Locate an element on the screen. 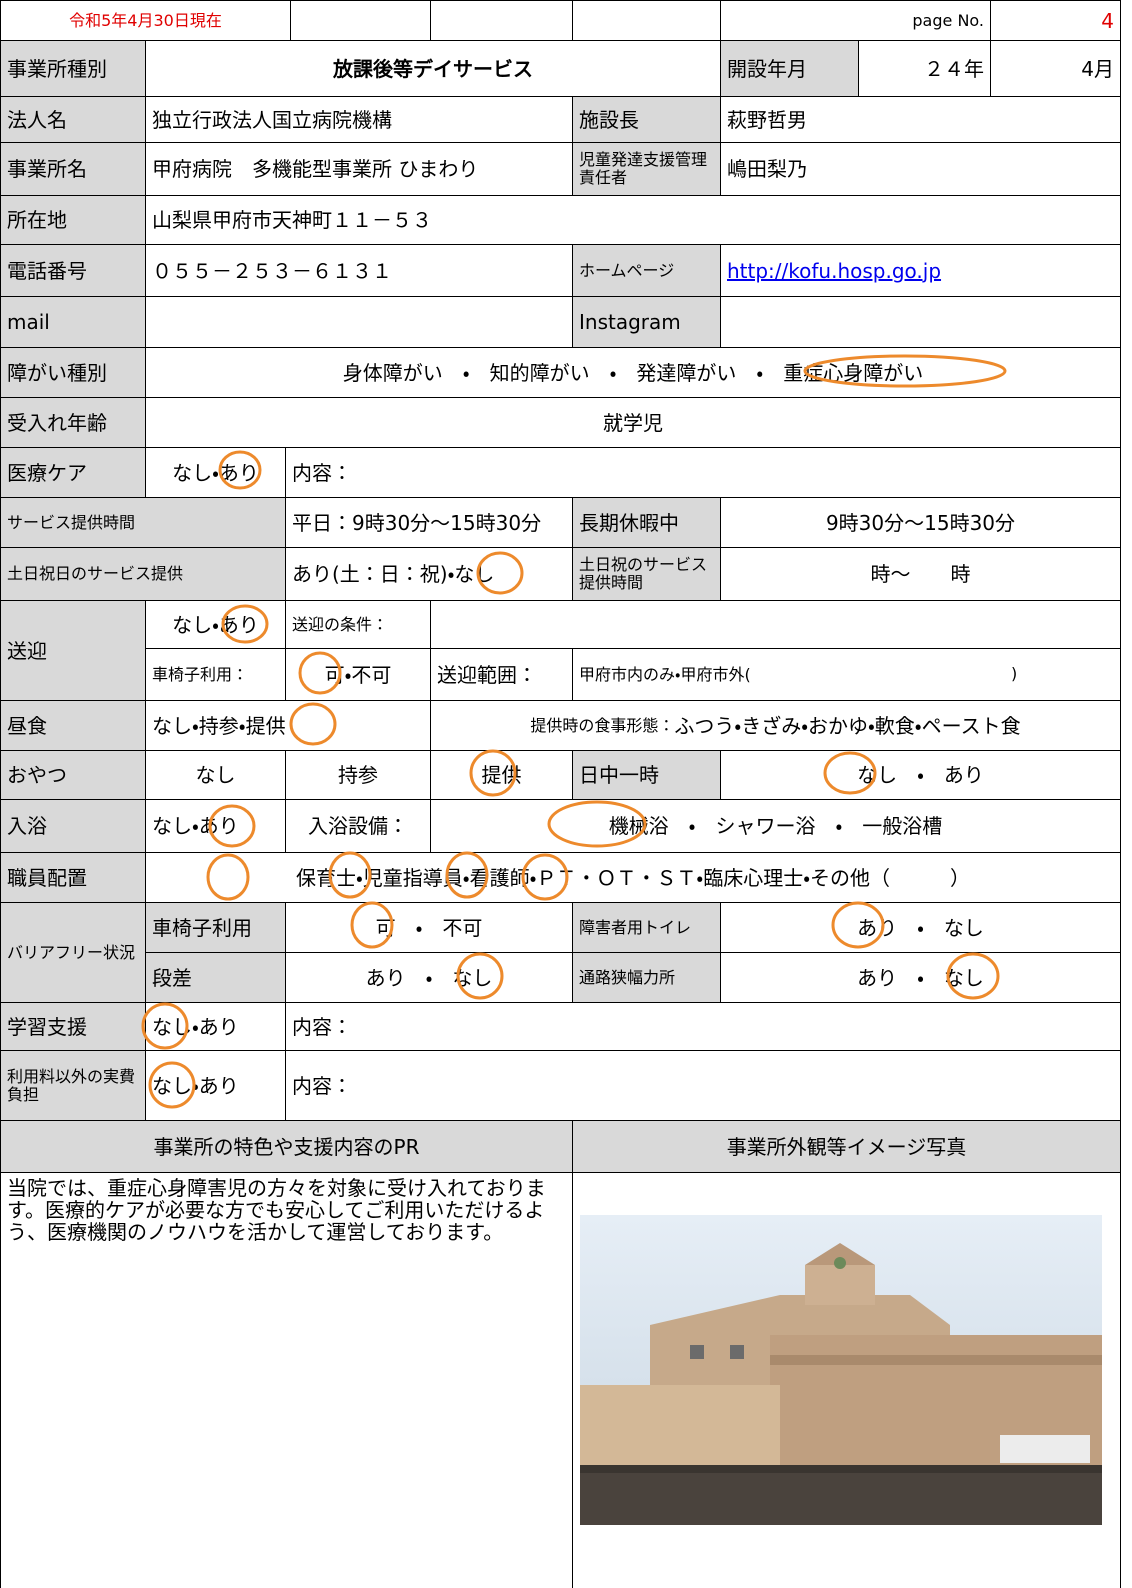 This screenshot has width=1132, height=1588. barrier-free-toilet: あり ・ なし is located at coordinates (920, 927).